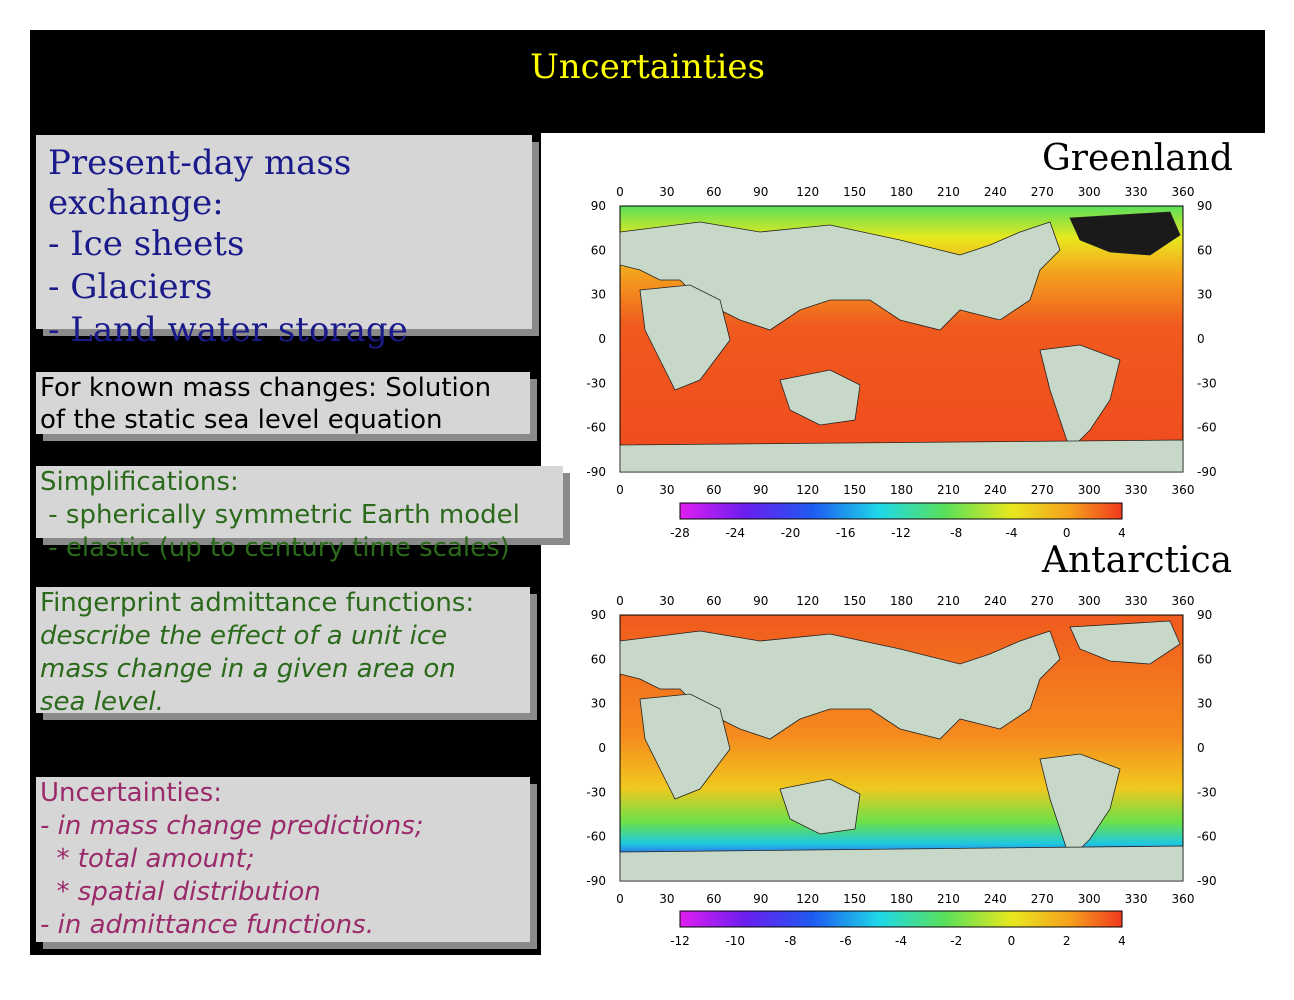 The height and width of the screenshot is (1000, 1294). Describe the element at coordinates (232, 826) in the screenshot. I see `text-line: - in mass change predictions;` at that location.